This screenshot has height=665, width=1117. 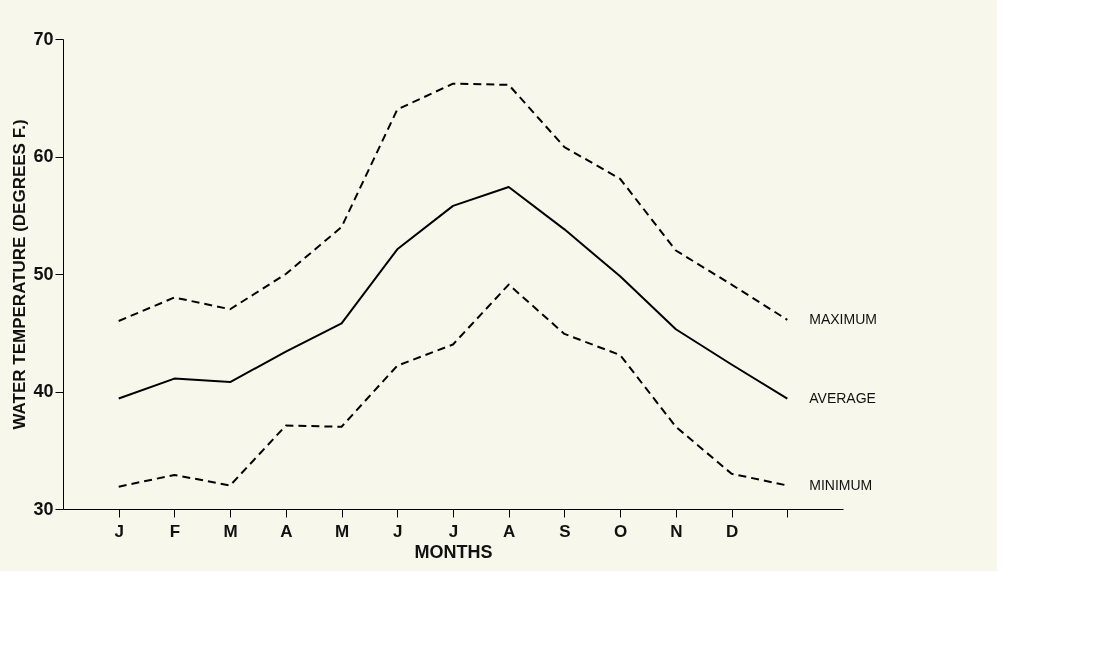 I want to click on y-tick-label: 50, so click(x=43, y=273).